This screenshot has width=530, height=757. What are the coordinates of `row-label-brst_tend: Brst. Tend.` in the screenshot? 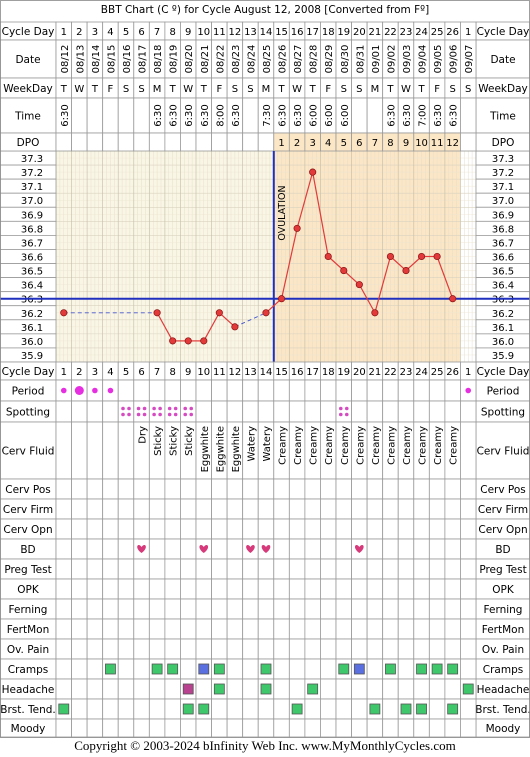 It's located at (502, 710).